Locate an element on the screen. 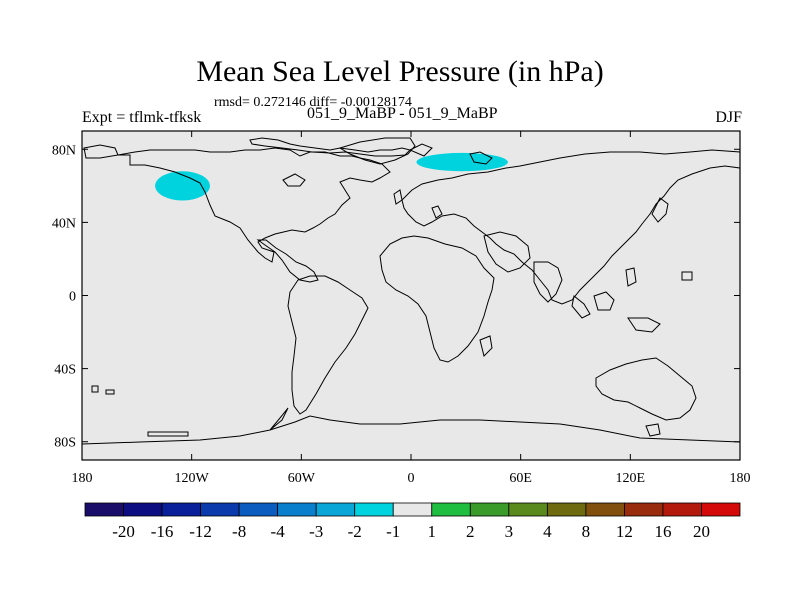 The image size is (800, 600). colorbar-label: 3 is located at coordinates (509, 531).